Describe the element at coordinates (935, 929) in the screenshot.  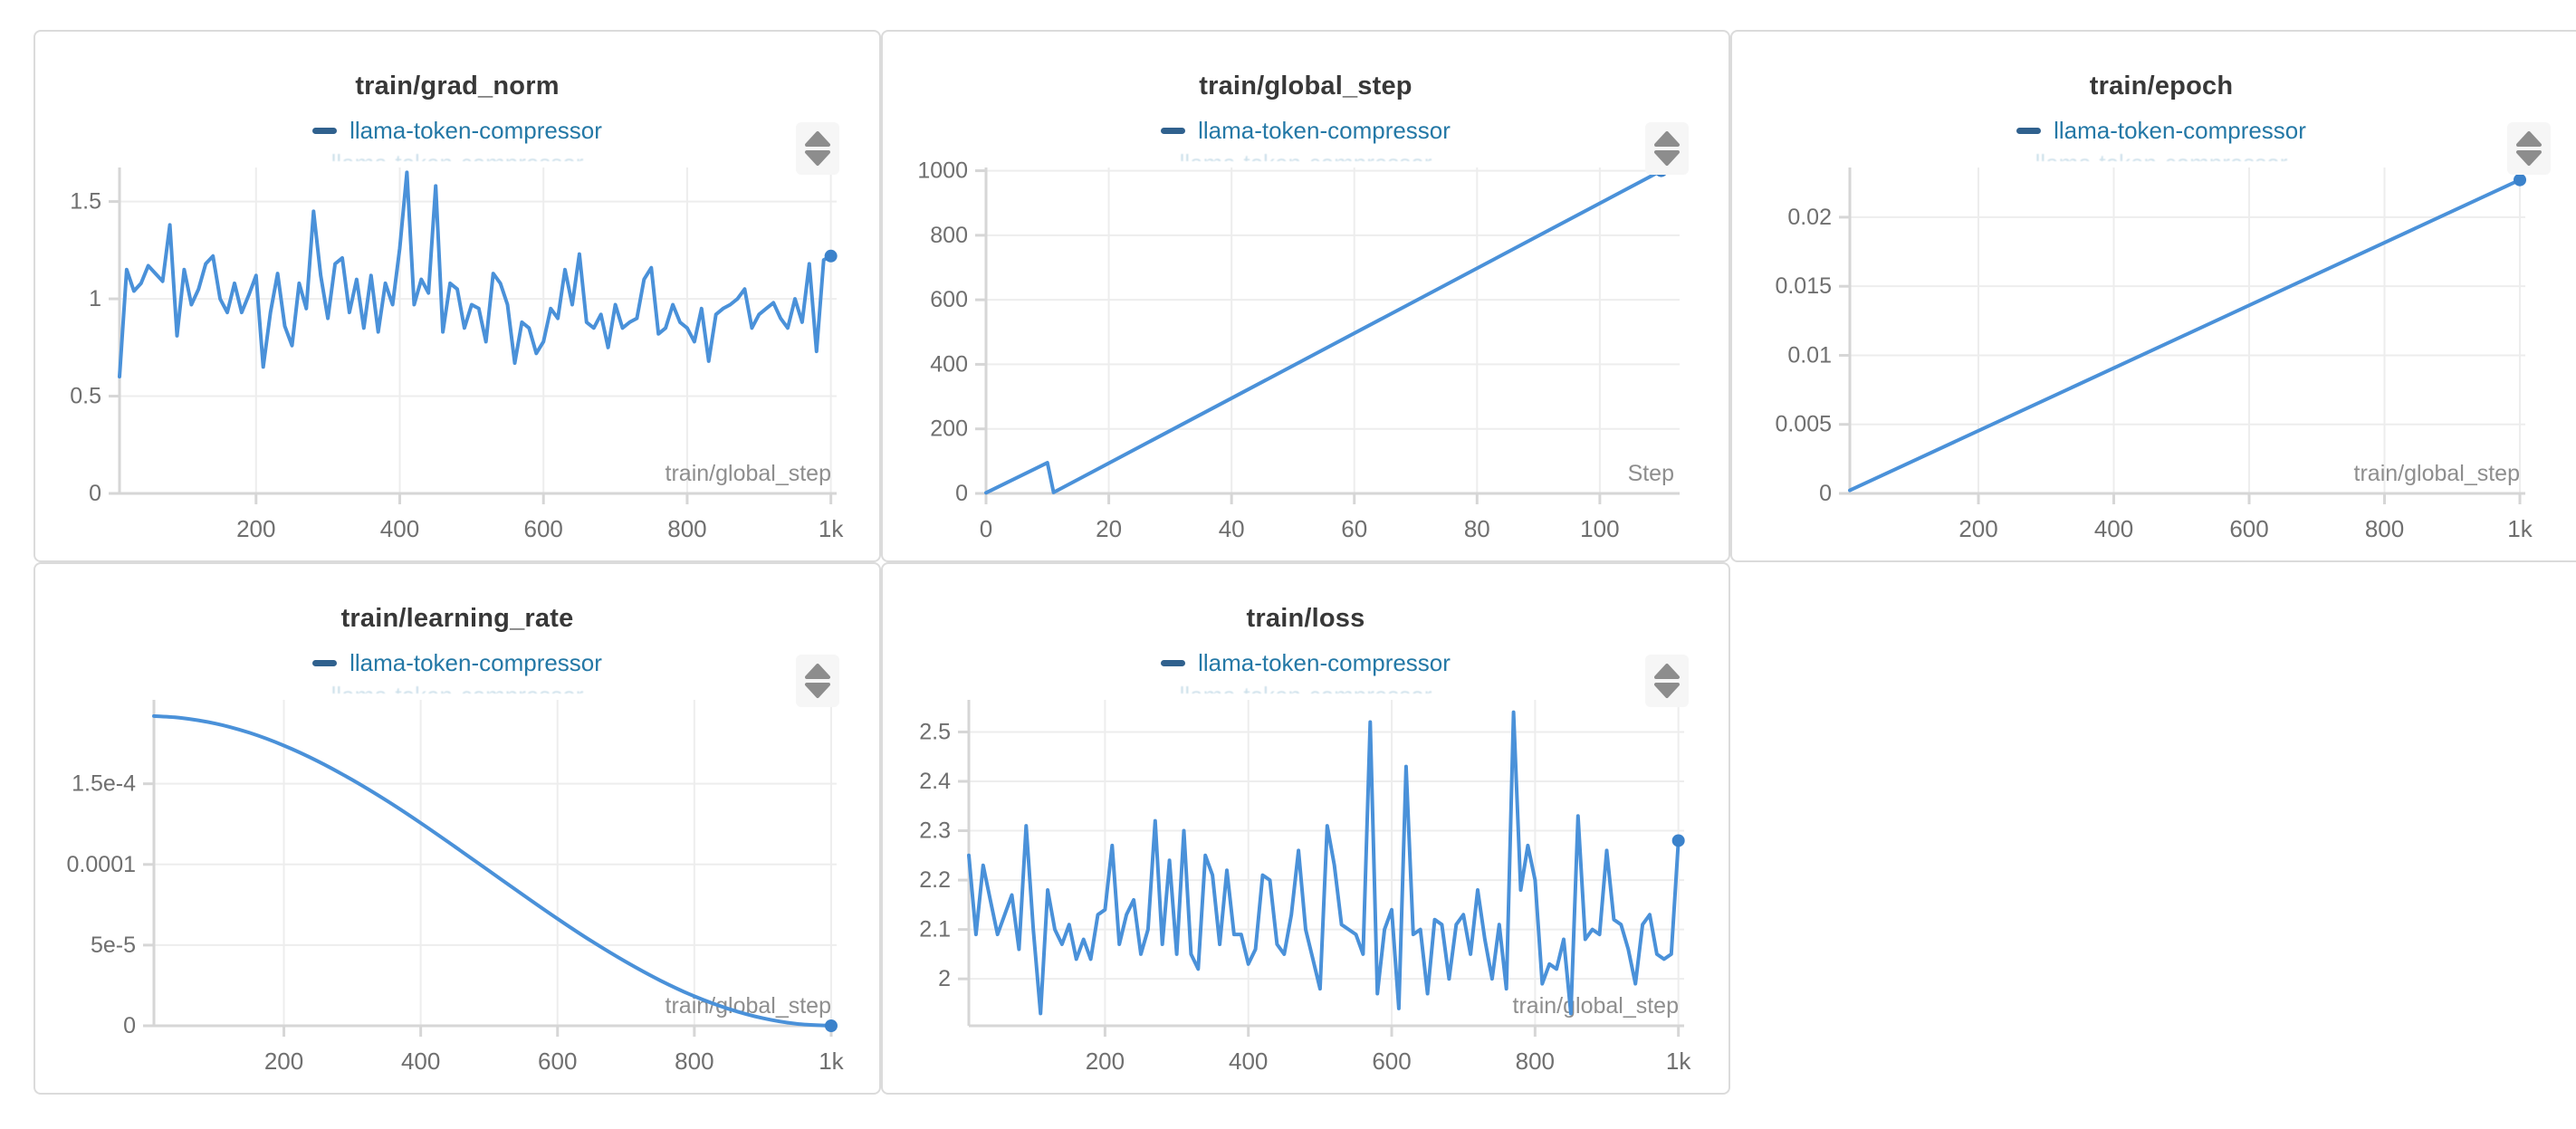
I see `svg-text: 2.1` at that location.